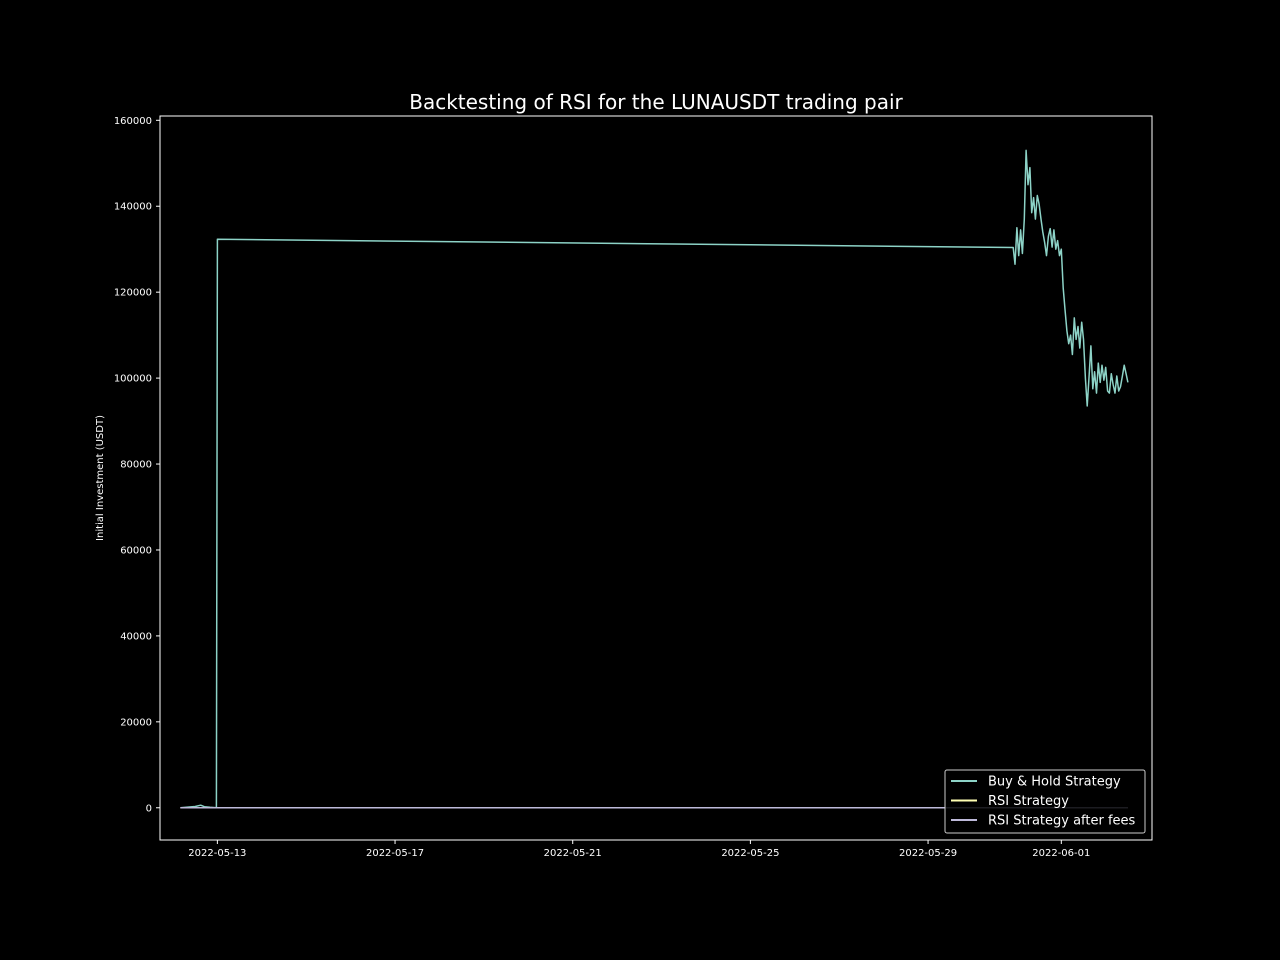 The image size is (1280, 960). What do you see at coordinates (1028, 801) in the screenshot?
I see `legend-label: RSI Strategy` at bounding box center [1028, 801].